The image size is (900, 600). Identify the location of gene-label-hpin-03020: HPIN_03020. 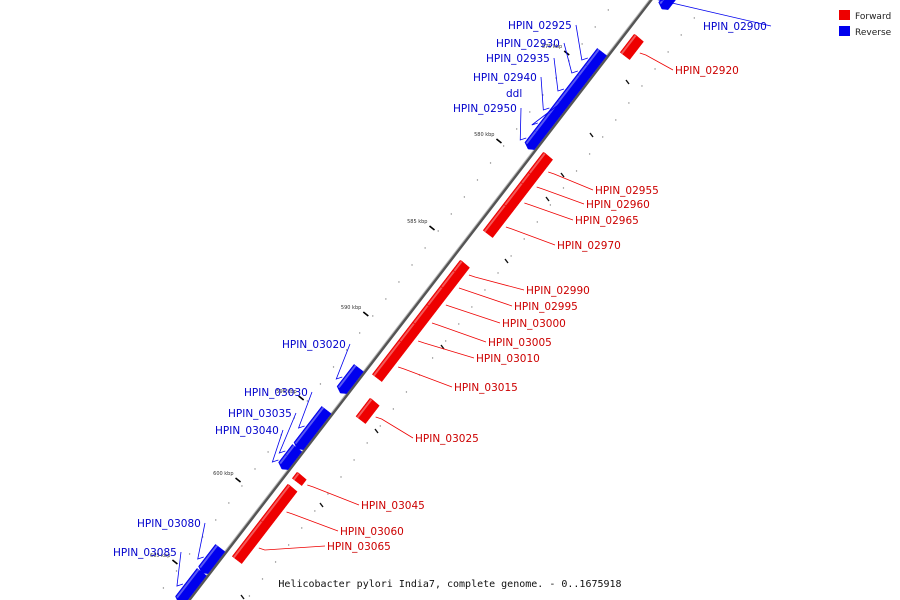
(314, 345).